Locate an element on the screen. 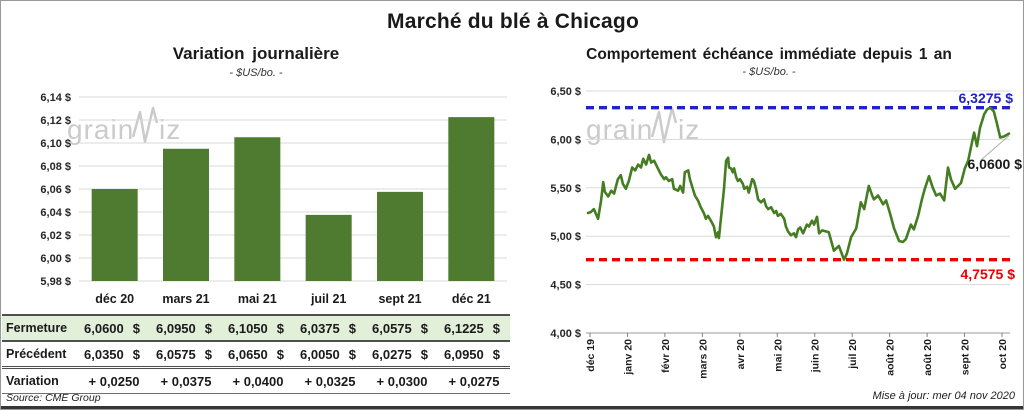  y-axis-label: 6,14 $ is located at coordinates (55, 98).